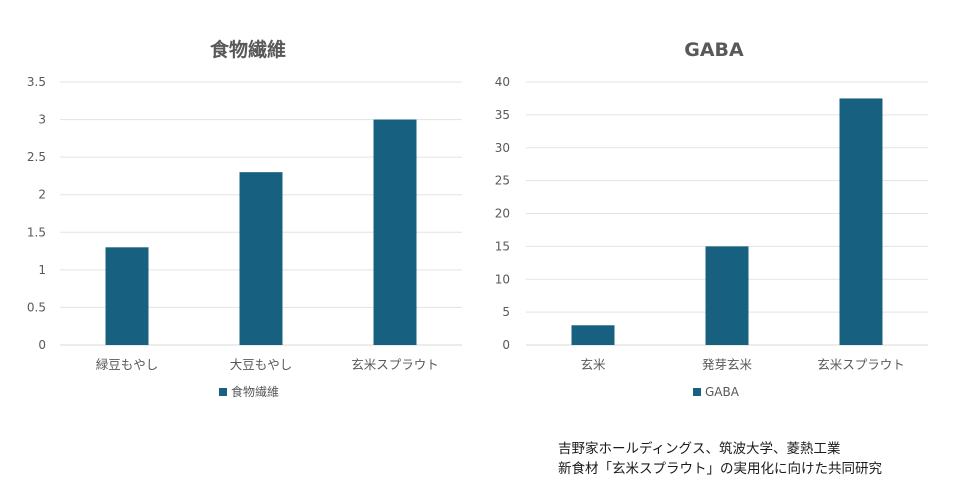 The height and width of the screenshot is (496, 960). Describe the element at coordinates (36, 307) in the screenshot. I see `y-tick-label: 0.5` at that location.